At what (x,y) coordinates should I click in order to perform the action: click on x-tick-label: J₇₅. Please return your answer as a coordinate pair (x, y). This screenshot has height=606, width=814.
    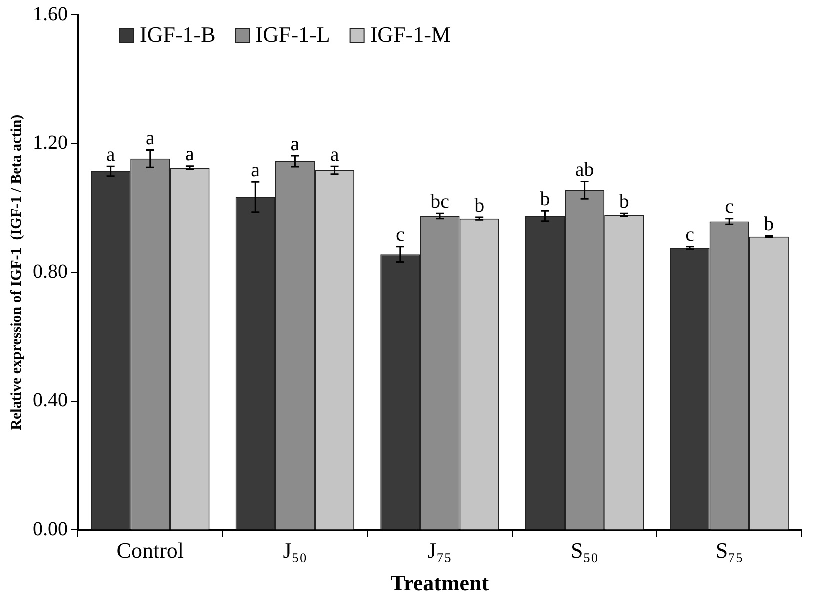
    Looking at the image, I should click on (440, 551).